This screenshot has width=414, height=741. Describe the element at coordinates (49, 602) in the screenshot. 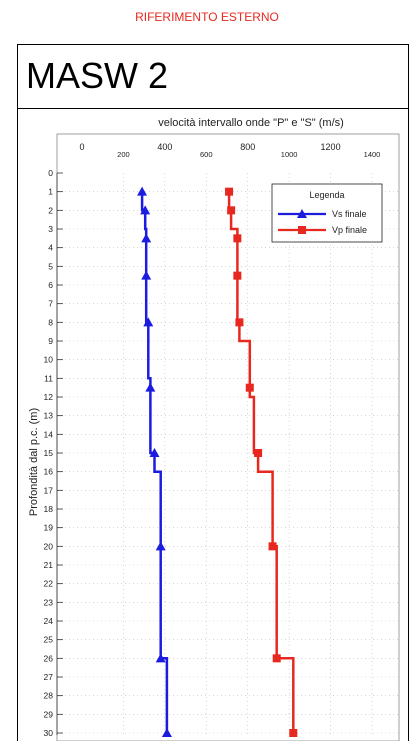

I see `y-tick-label: 23` at that location.